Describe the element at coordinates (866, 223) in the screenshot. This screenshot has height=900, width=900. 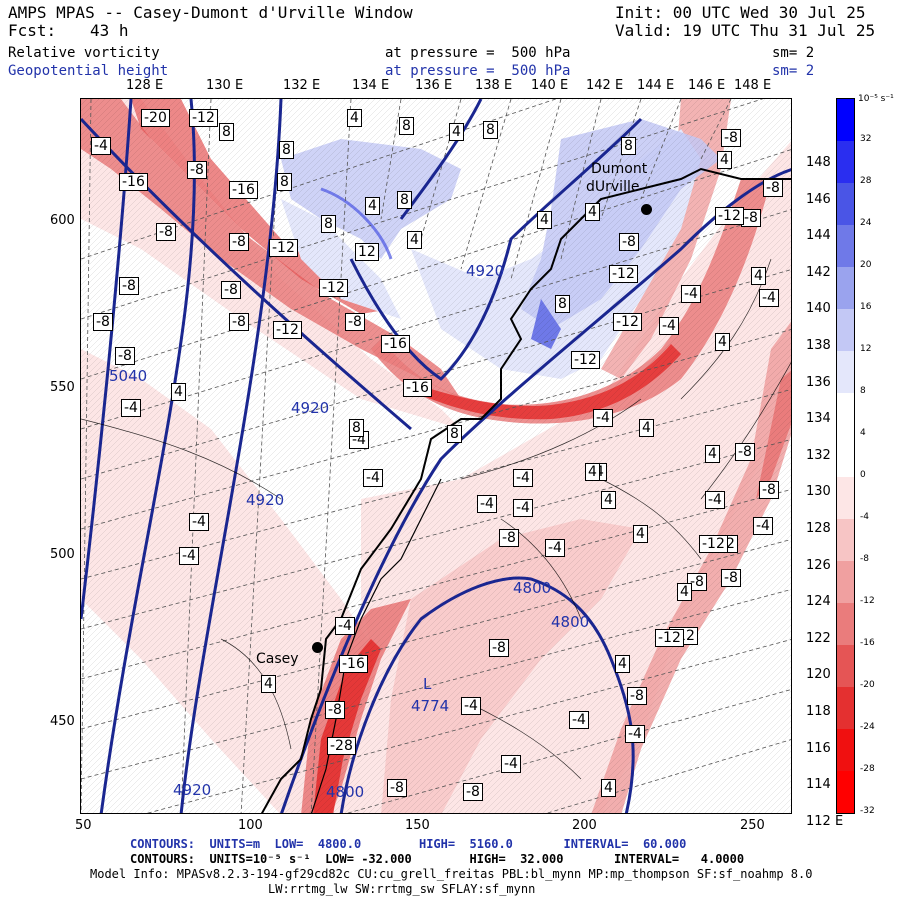
I see `colorbar-tick-label: 24` at that location.